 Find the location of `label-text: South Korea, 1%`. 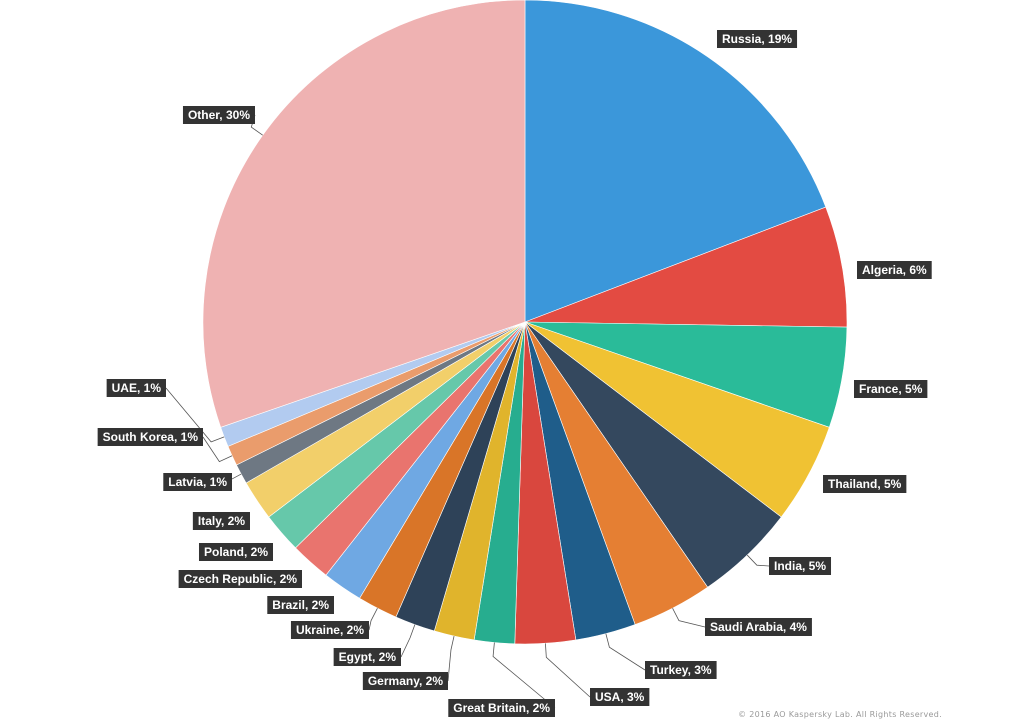

label-text: South Korea, 1% is located at coordinates (151, 437).